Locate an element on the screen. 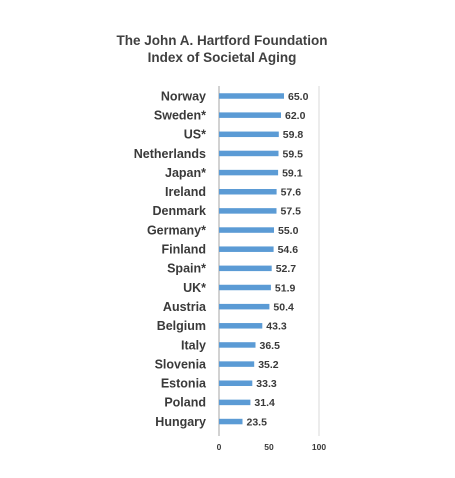 This screenshot has width=455, height=478. x-tick-labels: 0 50 100 is located at coordinates (272, 447).